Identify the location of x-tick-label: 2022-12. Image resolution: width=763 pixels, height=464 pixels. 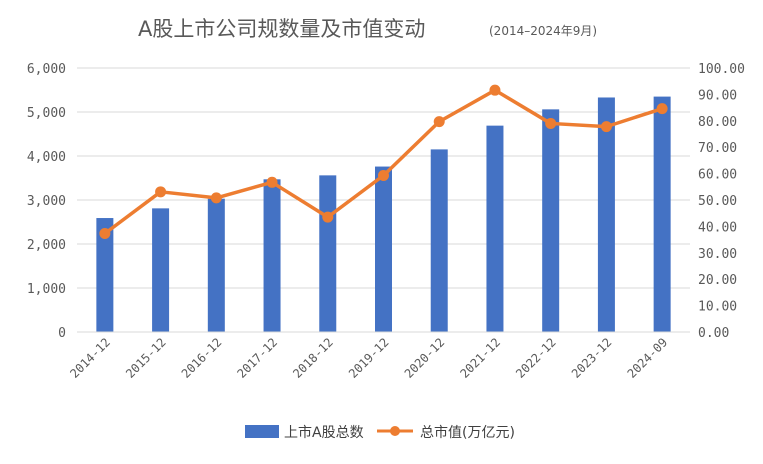
(536, 358).